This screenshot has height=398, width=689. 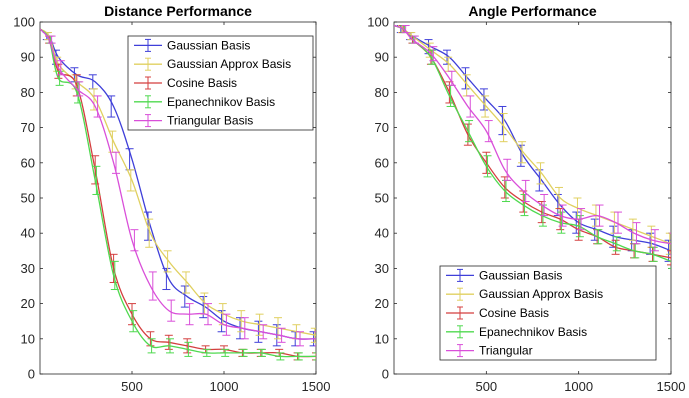 I want to click on distance-x-tick-label: 1000, so click(x=224, y=386).